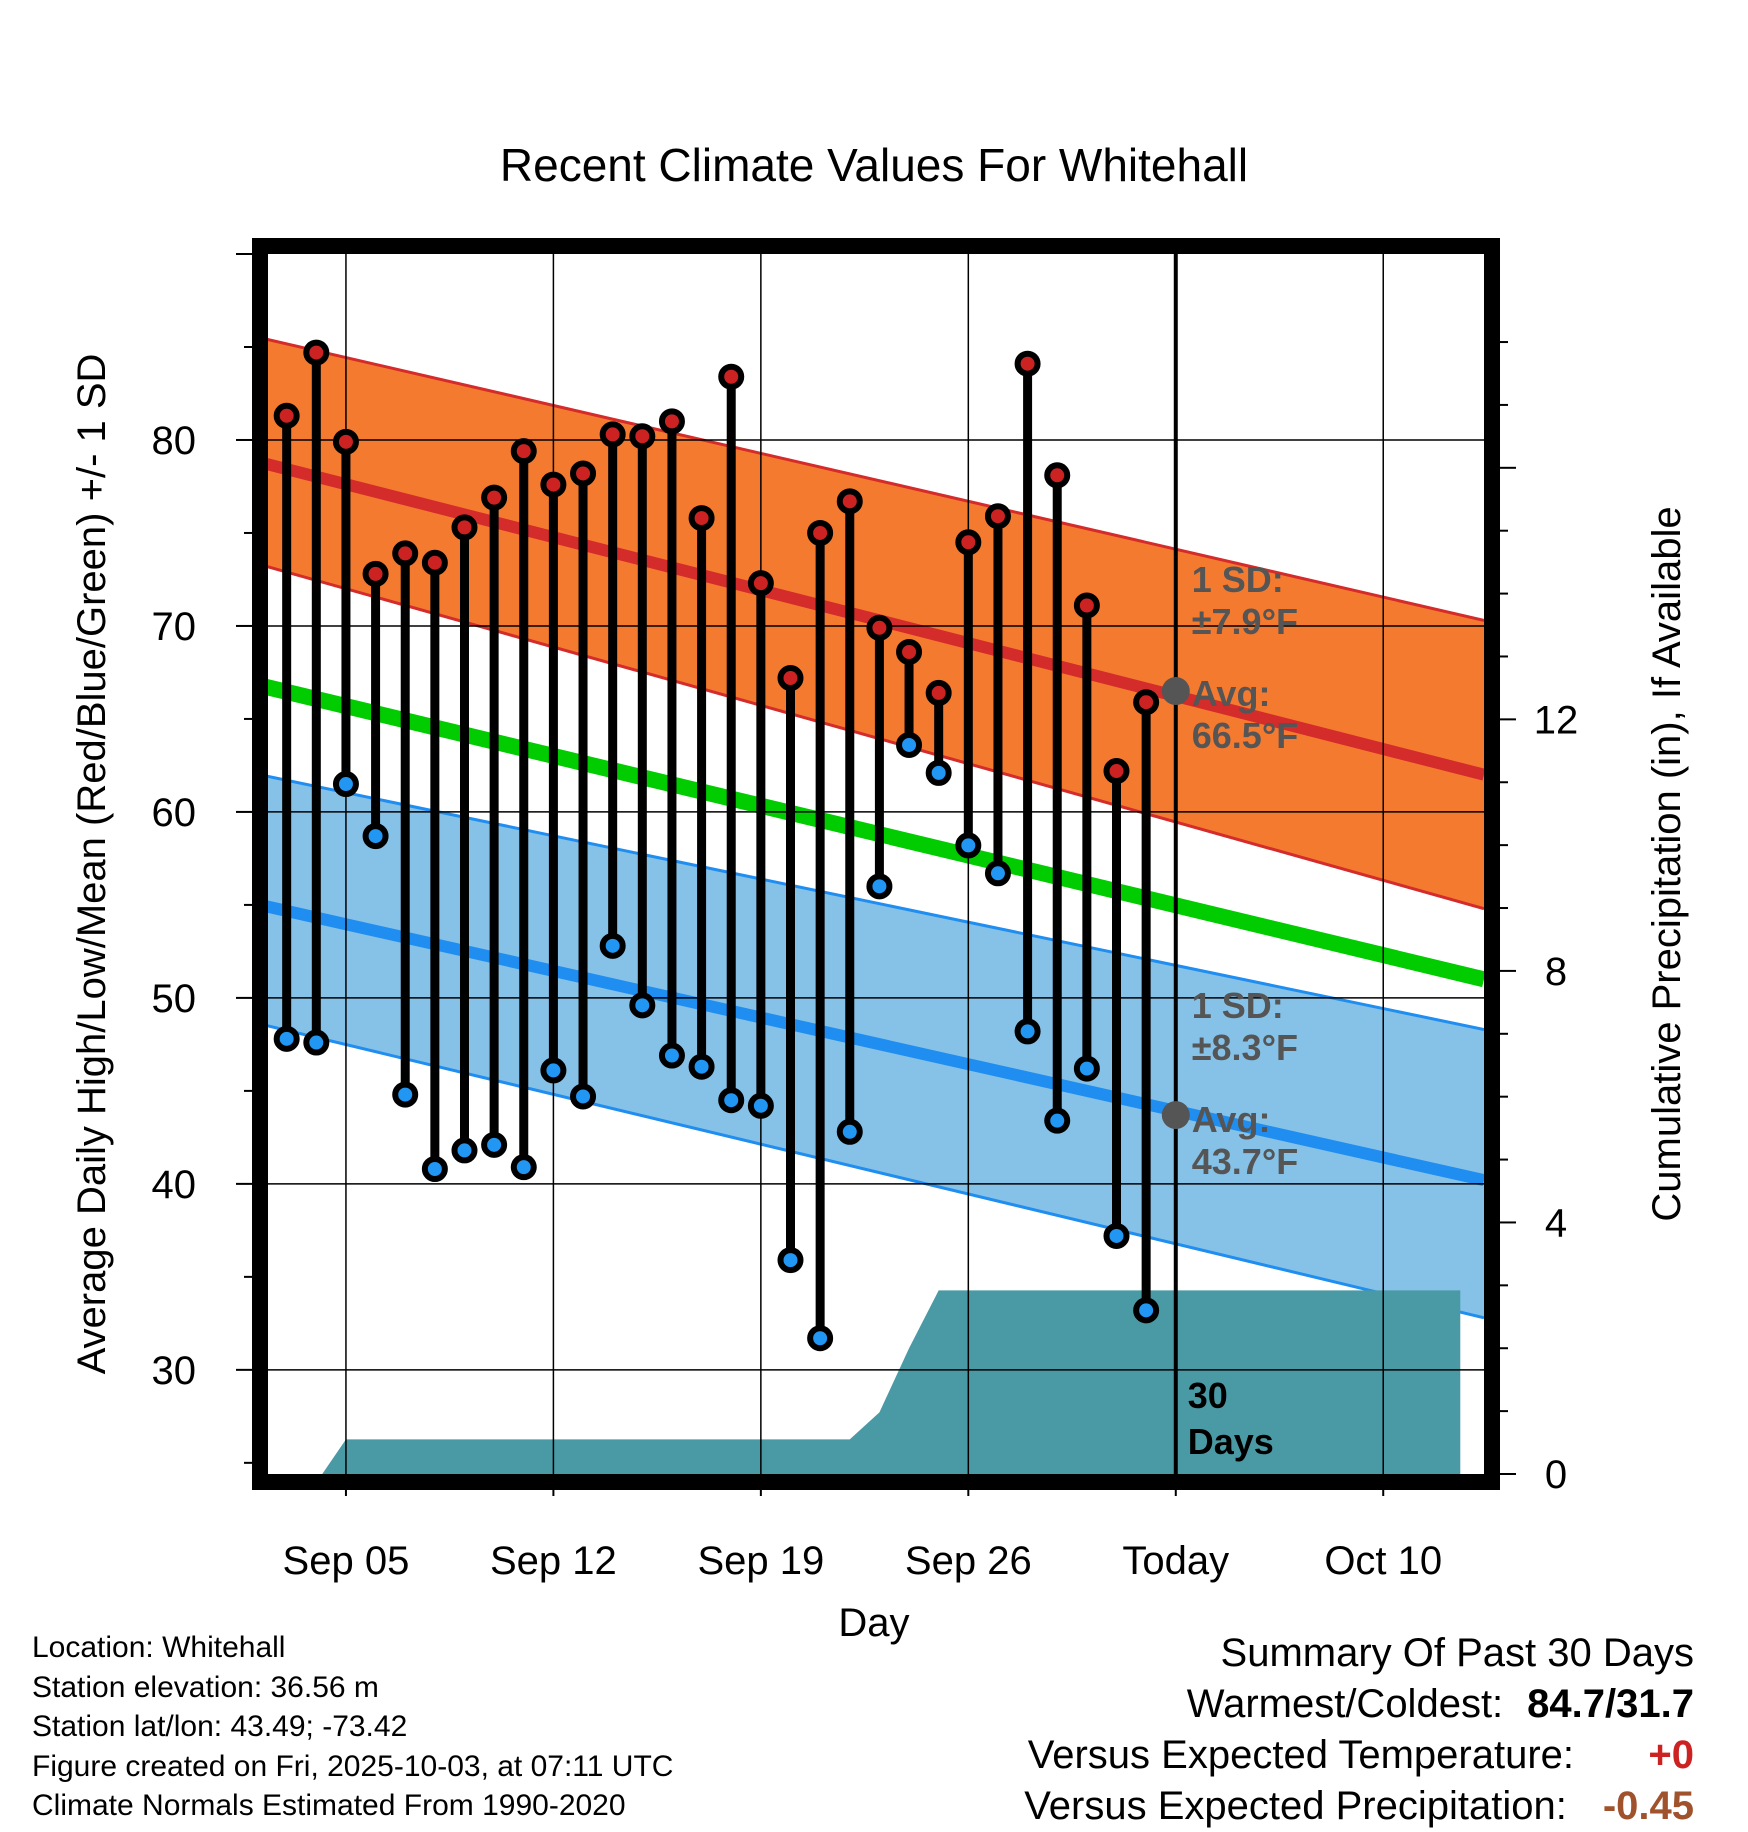 This screenshot has width=1748, height=1832. I want to click on low-avg-value: 43.7°F, so click(1245, 1161).